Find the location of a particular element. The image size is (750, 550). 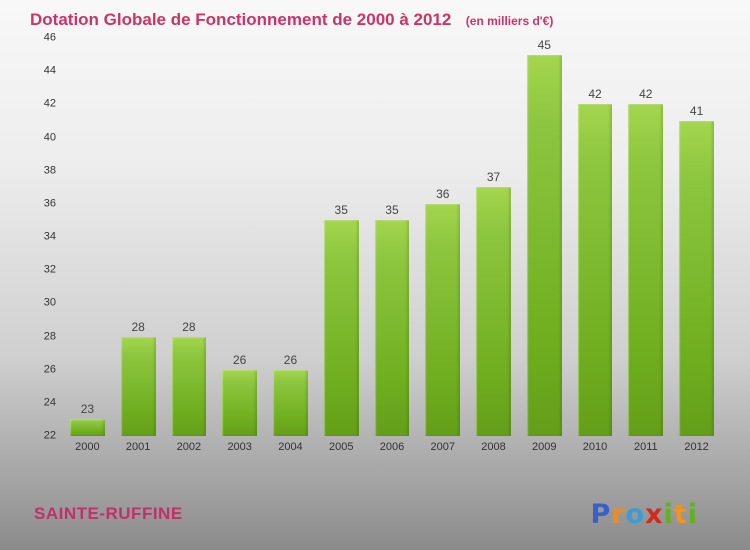

y-axis-label: 44 is located at coordinates (49, 70).